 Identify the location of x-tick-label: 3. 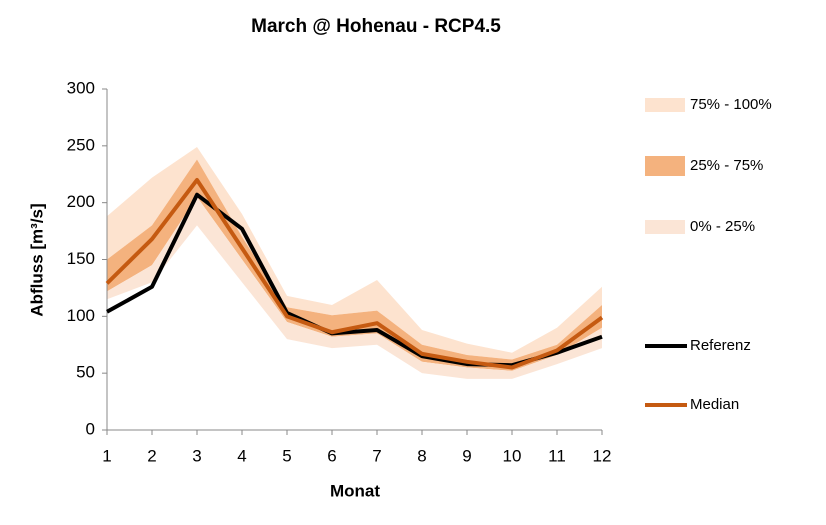
(196, 455).